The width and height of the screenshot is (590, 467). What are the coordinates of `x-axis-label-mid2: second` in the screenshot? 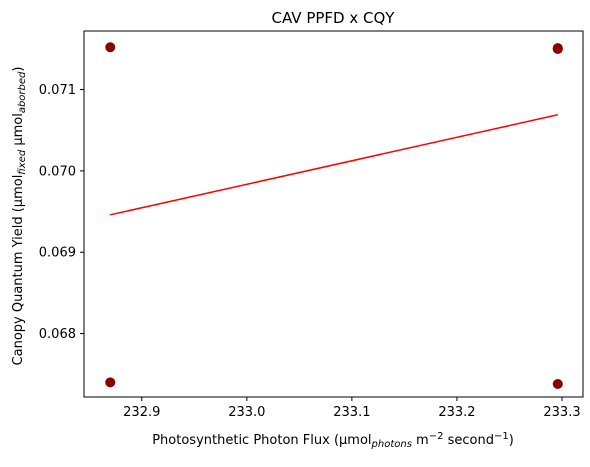 It's located at (468, 440).